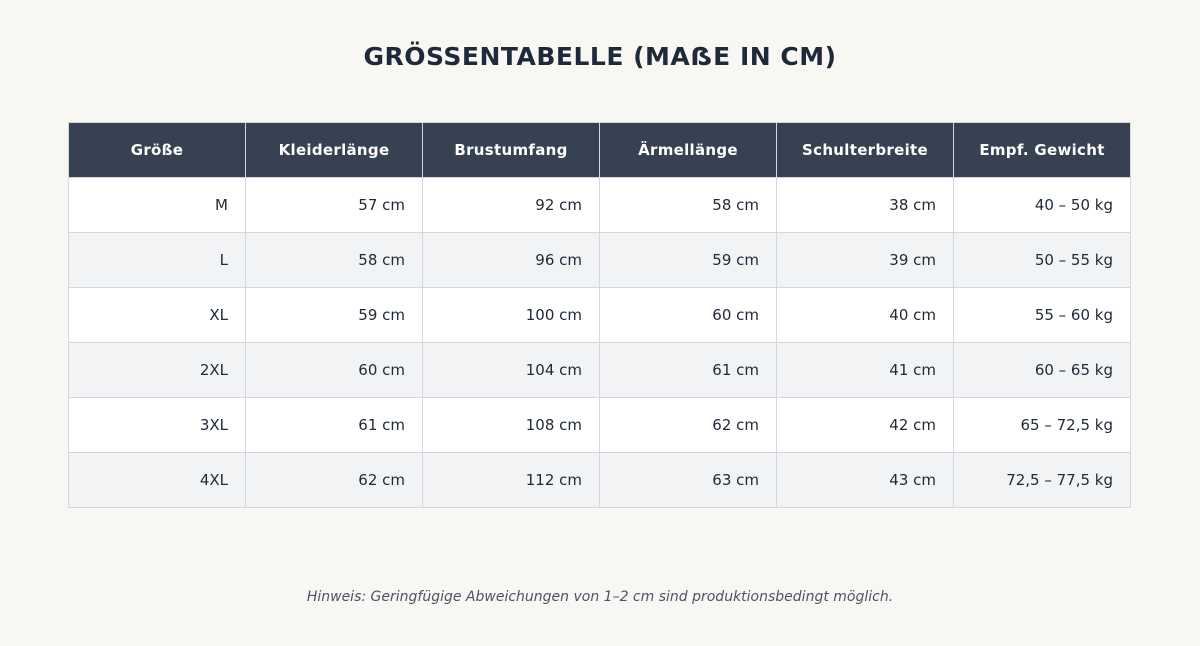 The image size is (1200, 646). What do you see at coordinates (1042, 315) in the screenshot?
I see `table-cell: 55 – 60 kg` at bounding box center [1042, 315].